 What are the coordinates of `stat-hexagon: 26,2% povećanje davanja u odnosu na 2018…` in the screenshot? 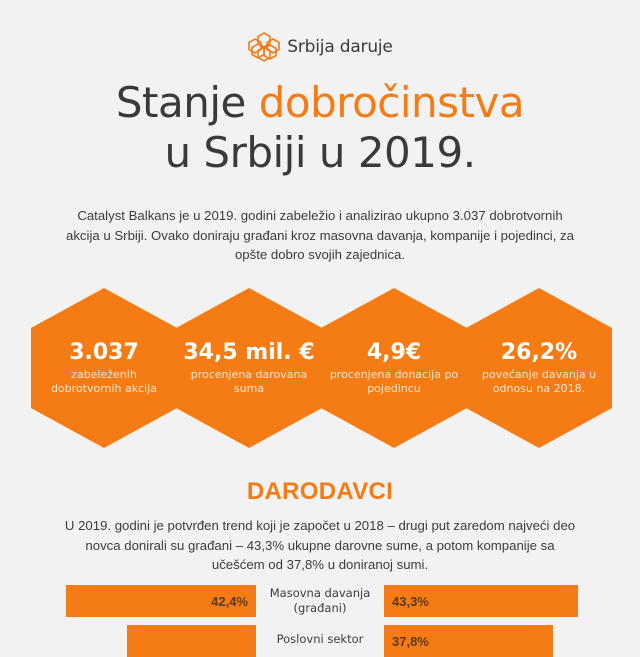 It's located at (539, 368).